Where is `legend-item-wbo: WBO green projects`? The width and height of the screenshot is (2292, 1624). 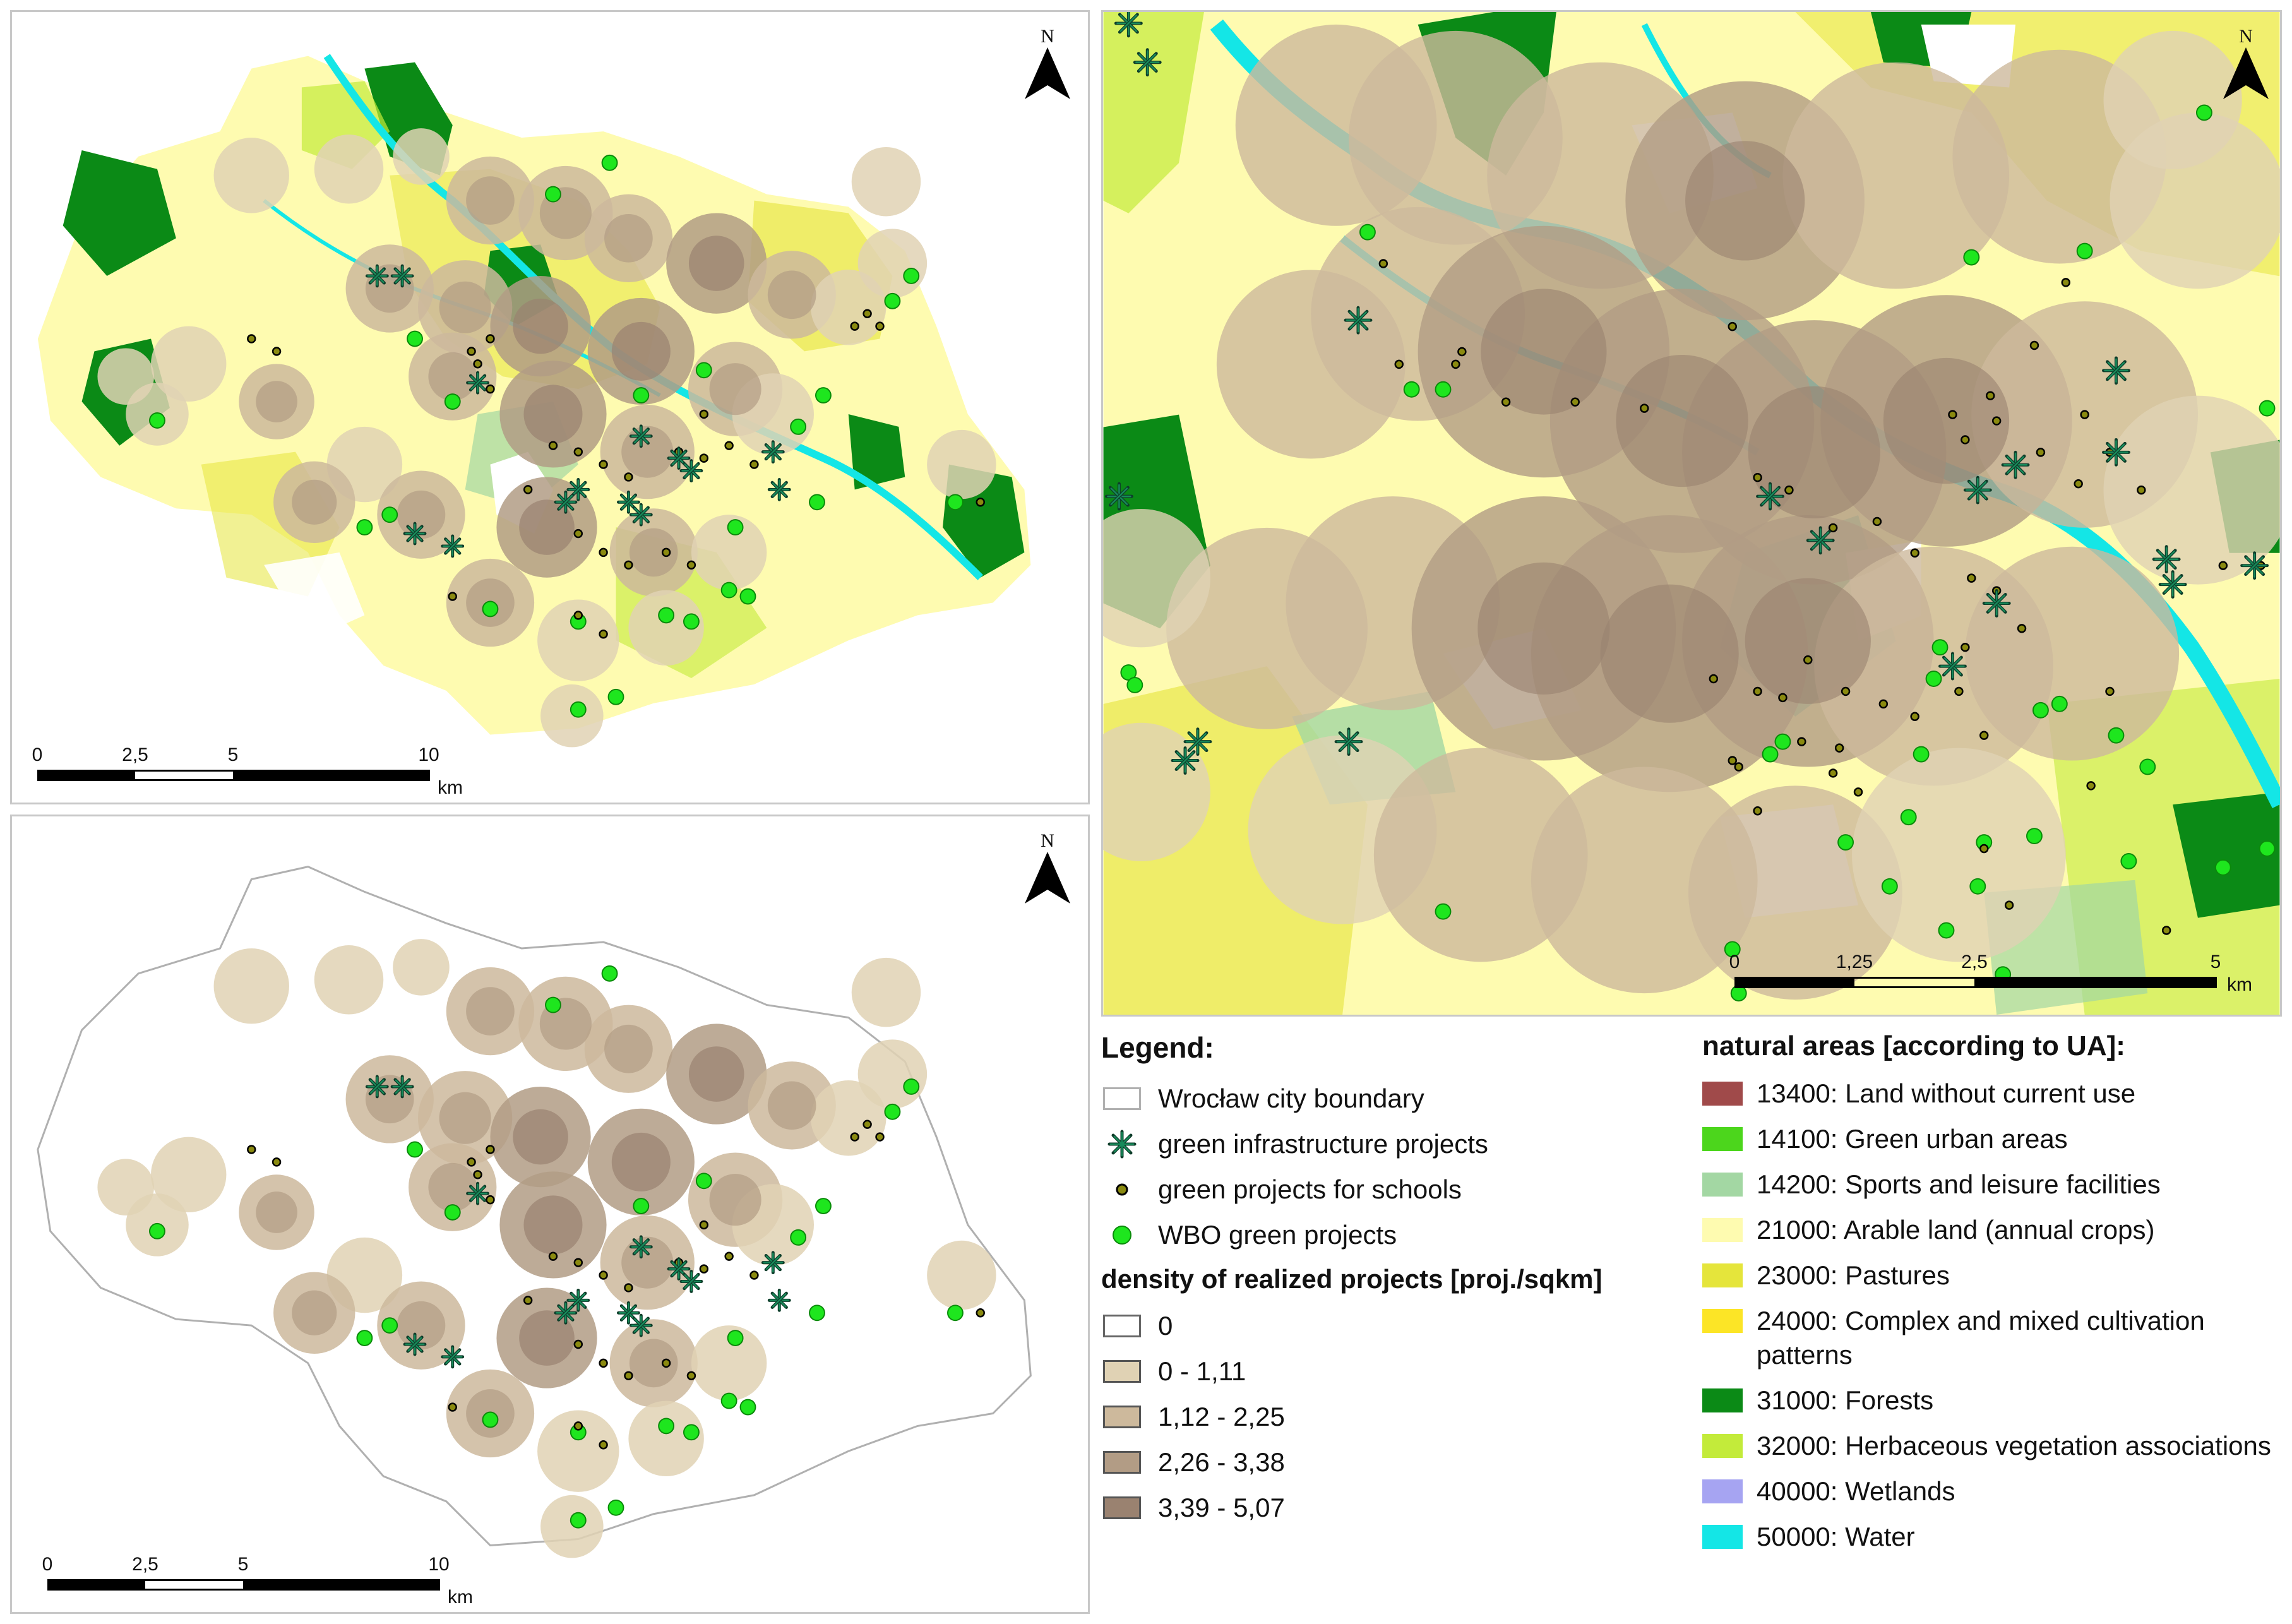
legend-item-wbo: WBO green projects is located at coordinates (1385, 1235).